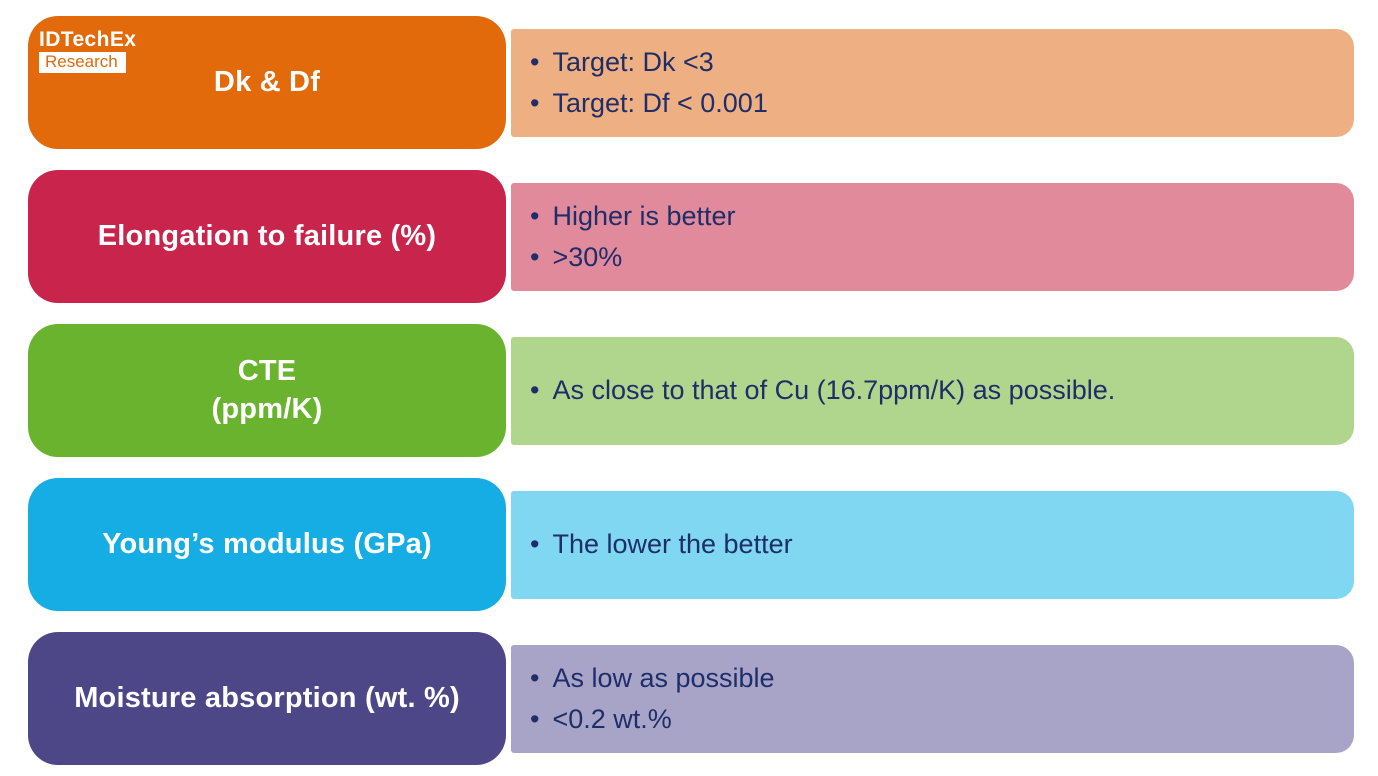 This screenshot has height=776, width=1378. I want to click on idtechex-logo: IDTechEx Research, so click(87, 51).